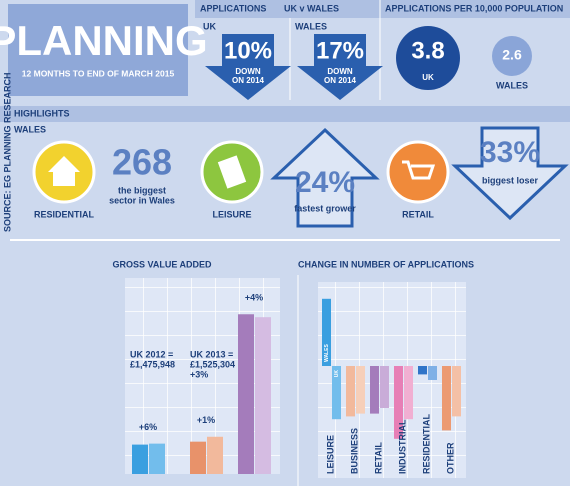 The image size is (570, 486). I want to click on icon, so click(418, 172).